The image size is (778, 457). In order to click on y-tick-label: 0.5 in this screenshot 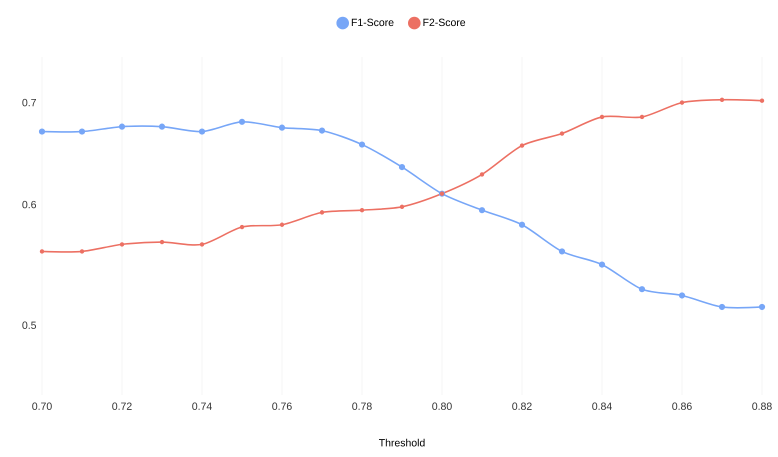, I will do `click(29, 325)`.